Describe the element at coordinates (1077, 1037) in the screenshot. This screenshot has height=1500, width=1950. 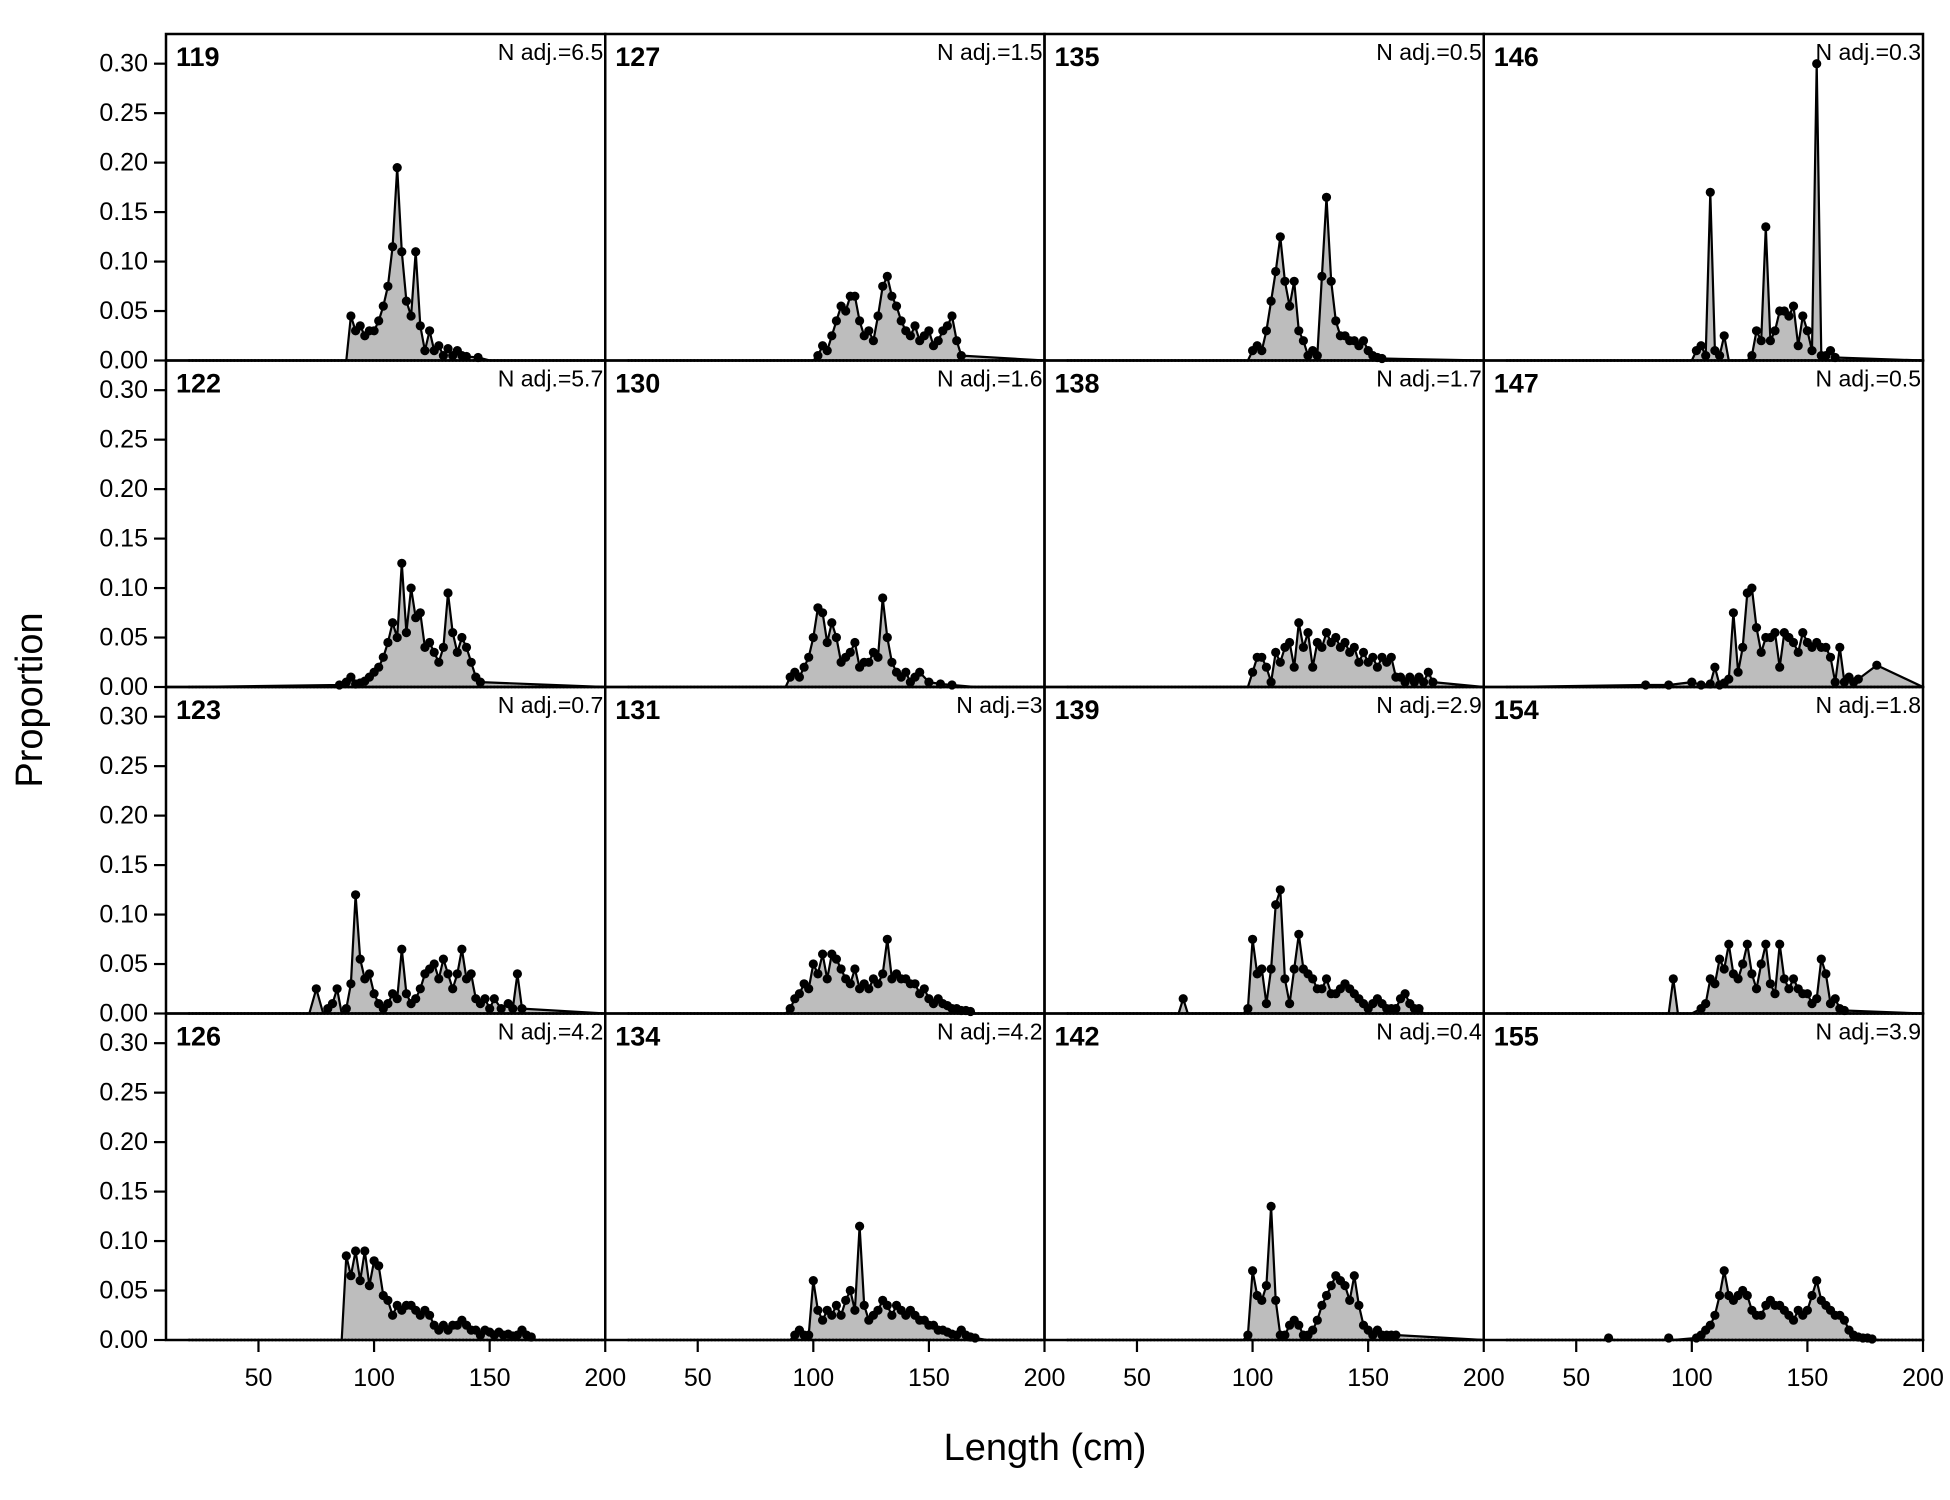
I see `panel-id-label: 142` at that location.